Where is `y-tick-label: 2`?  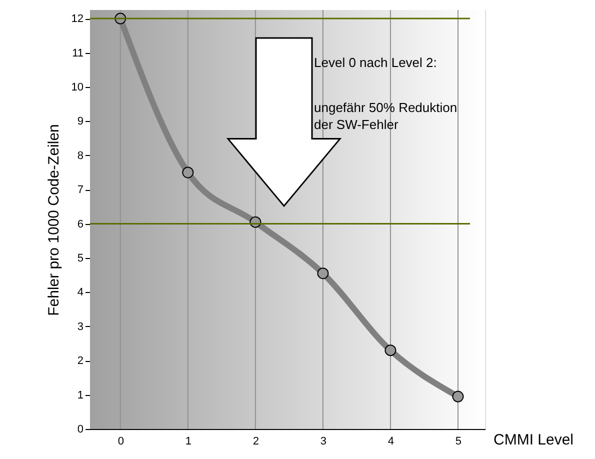
y-tick-label: 2 is located at coordinates (80, 361).